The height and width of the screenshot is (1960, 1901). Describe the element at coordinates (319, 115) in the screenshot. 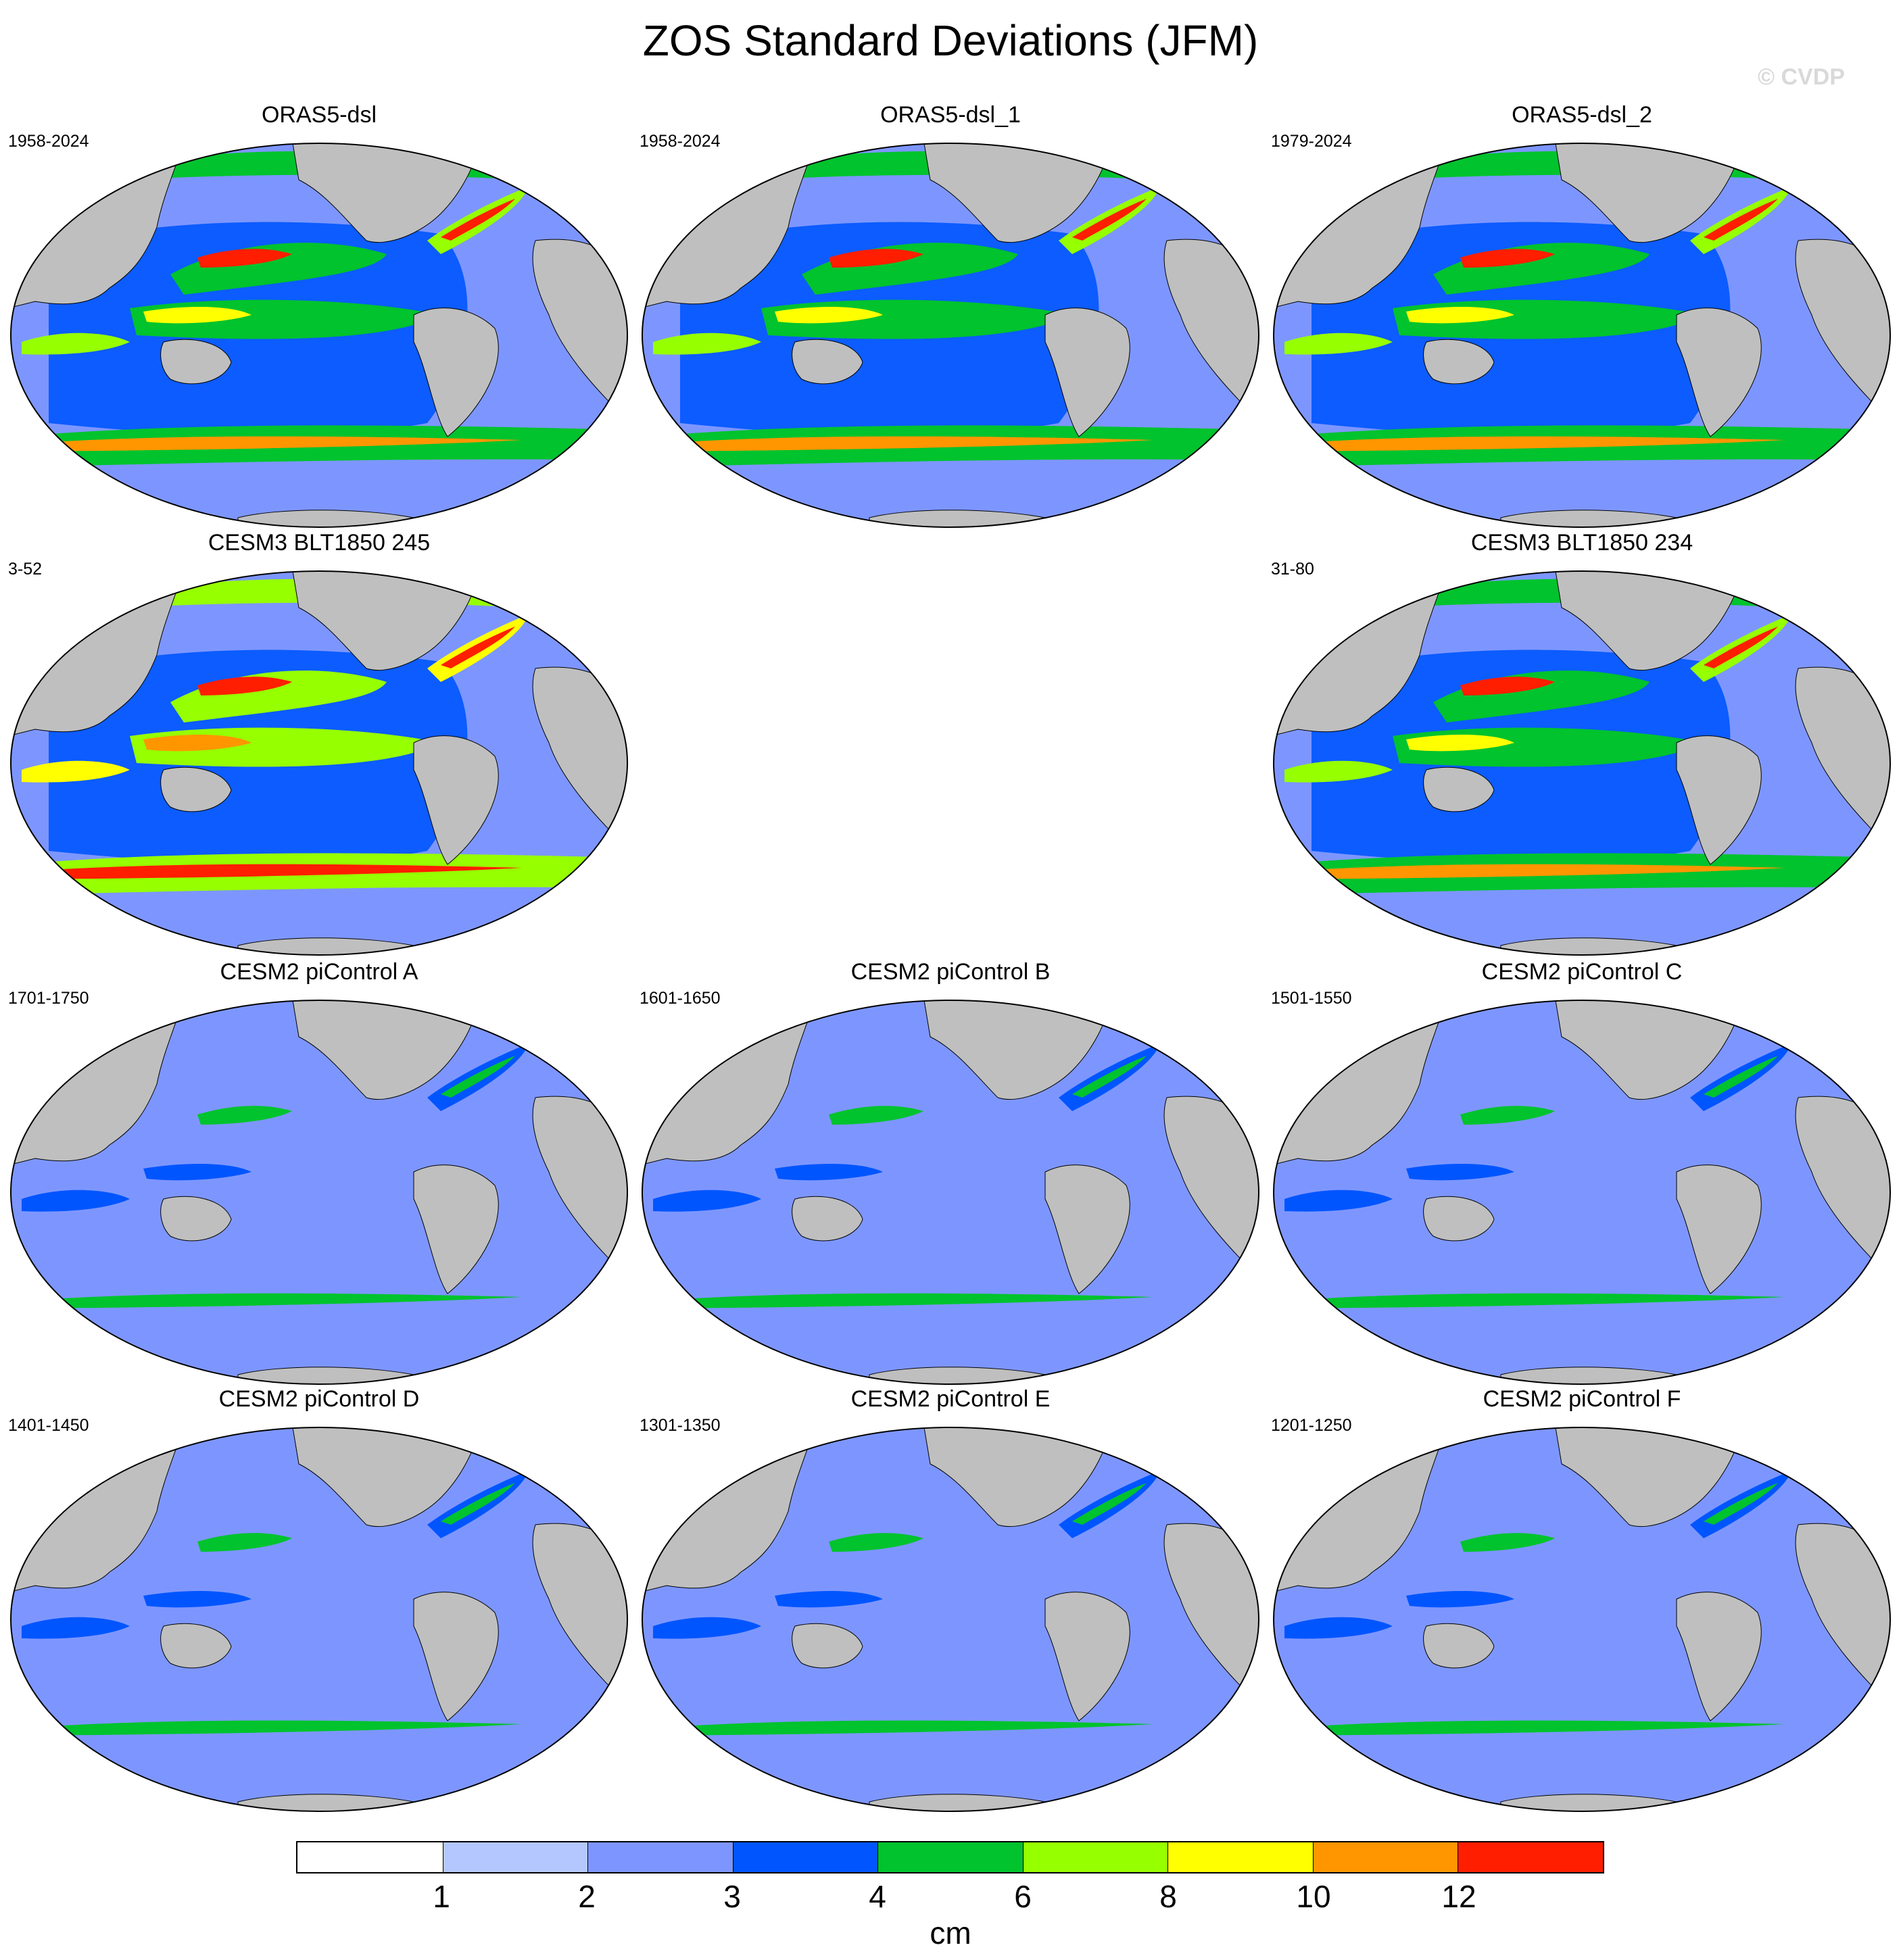

I see `panel-title: ORAS5-dsl` at that location.